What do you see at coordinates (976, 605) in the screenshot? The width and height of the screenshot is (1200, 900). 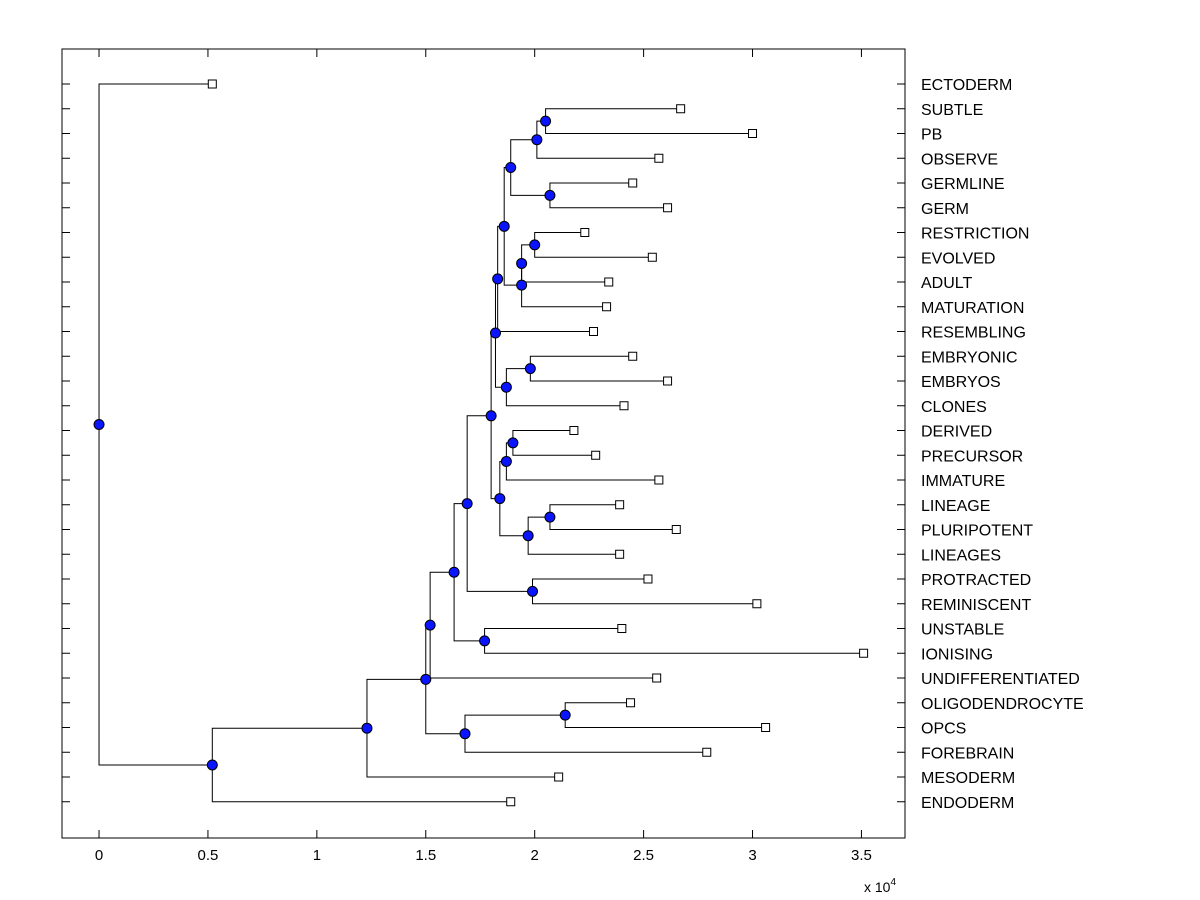 I see `leaf-label: REMINISCENT` at bounding box center [976, 605].